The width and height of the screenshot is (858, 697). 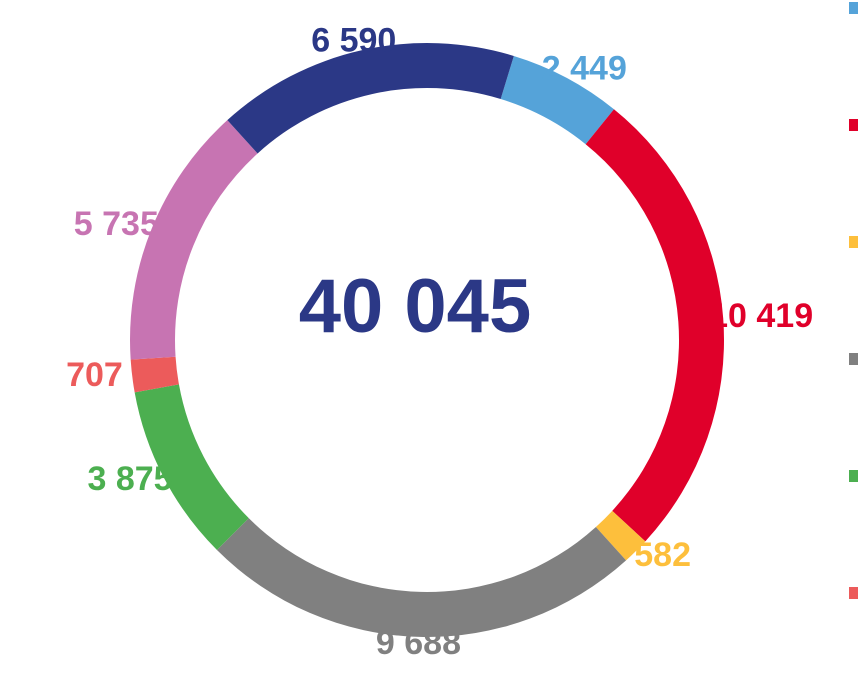 I want to click on value-label: 582, so click(x=662, y=555).